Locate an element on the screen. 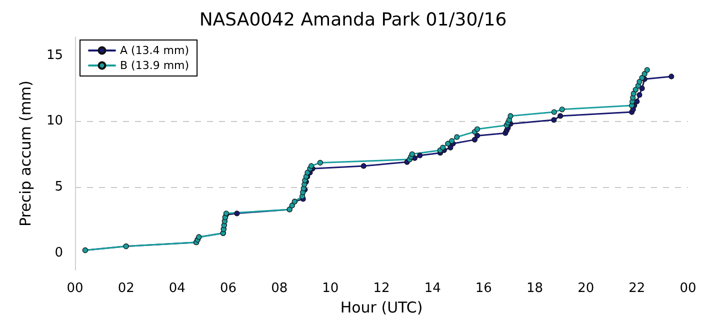 The width and height of the screenshot is (706, 326). legend-label: B (13.9 mm) is located at coordinates (155, 65).